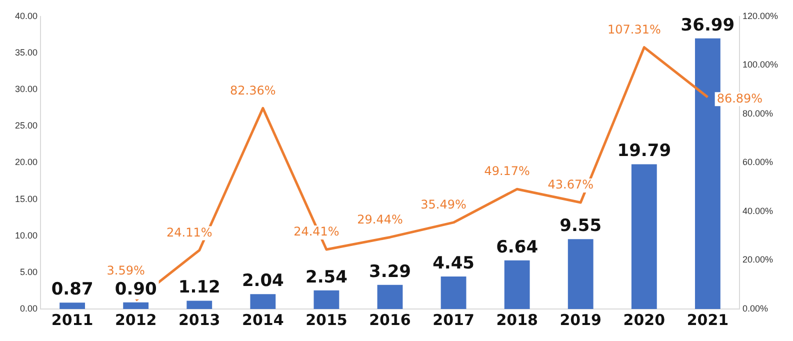 The height and width of the screenshot is (341, 793). What do you see at coordinates (757, 259) in the screenshot?
I see `y2-tick-label: 20.00%` at bounding box center [757, 259].